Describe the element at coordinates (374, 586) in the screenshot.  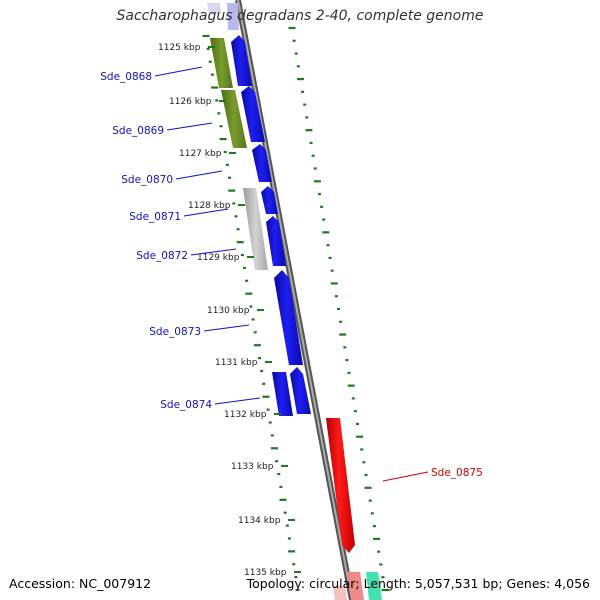
I see `bottom-partial-gene-teal` at that location.